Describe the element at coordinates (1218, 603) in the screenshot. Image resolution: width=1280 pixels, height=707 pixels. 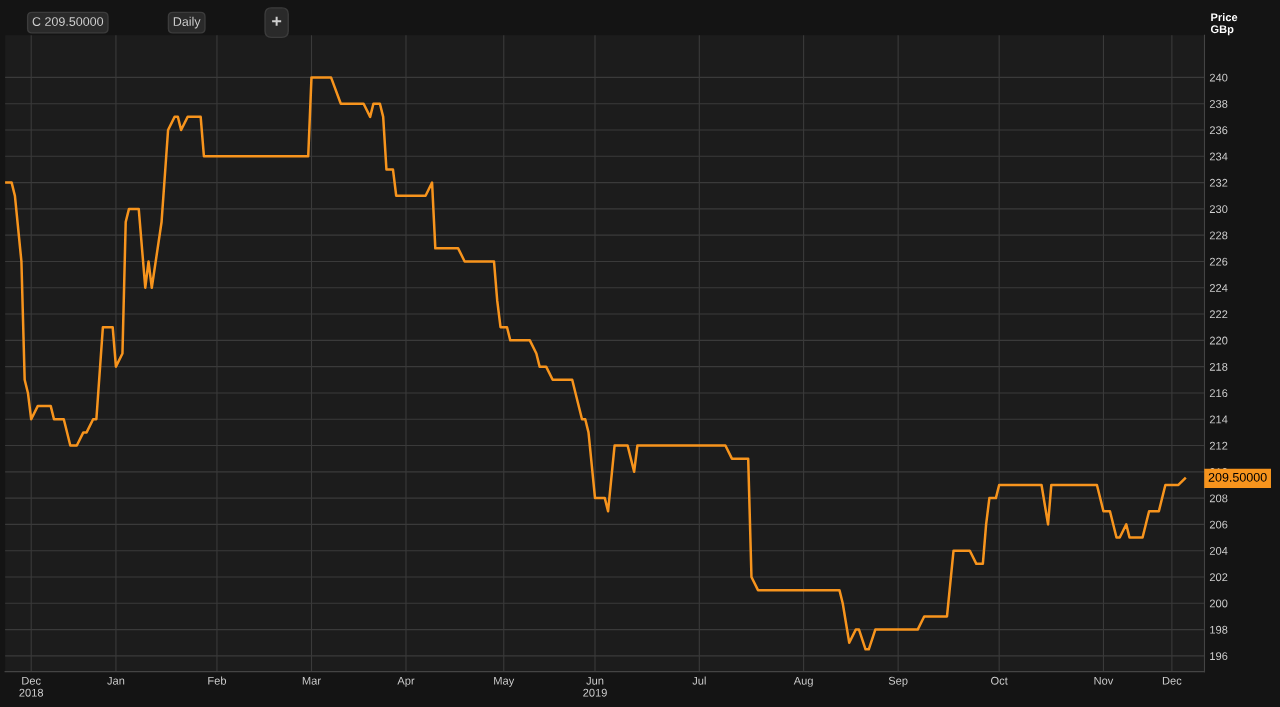
I see `y-tick-label: 200` at that location.